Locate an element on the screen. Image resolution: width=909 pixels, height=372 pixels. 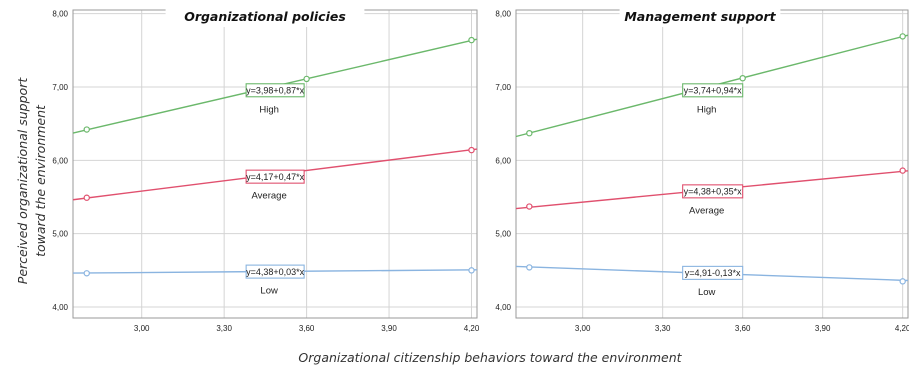
equation-label-low: y=4,91-0,13*x is located at coordinates (713, 273).